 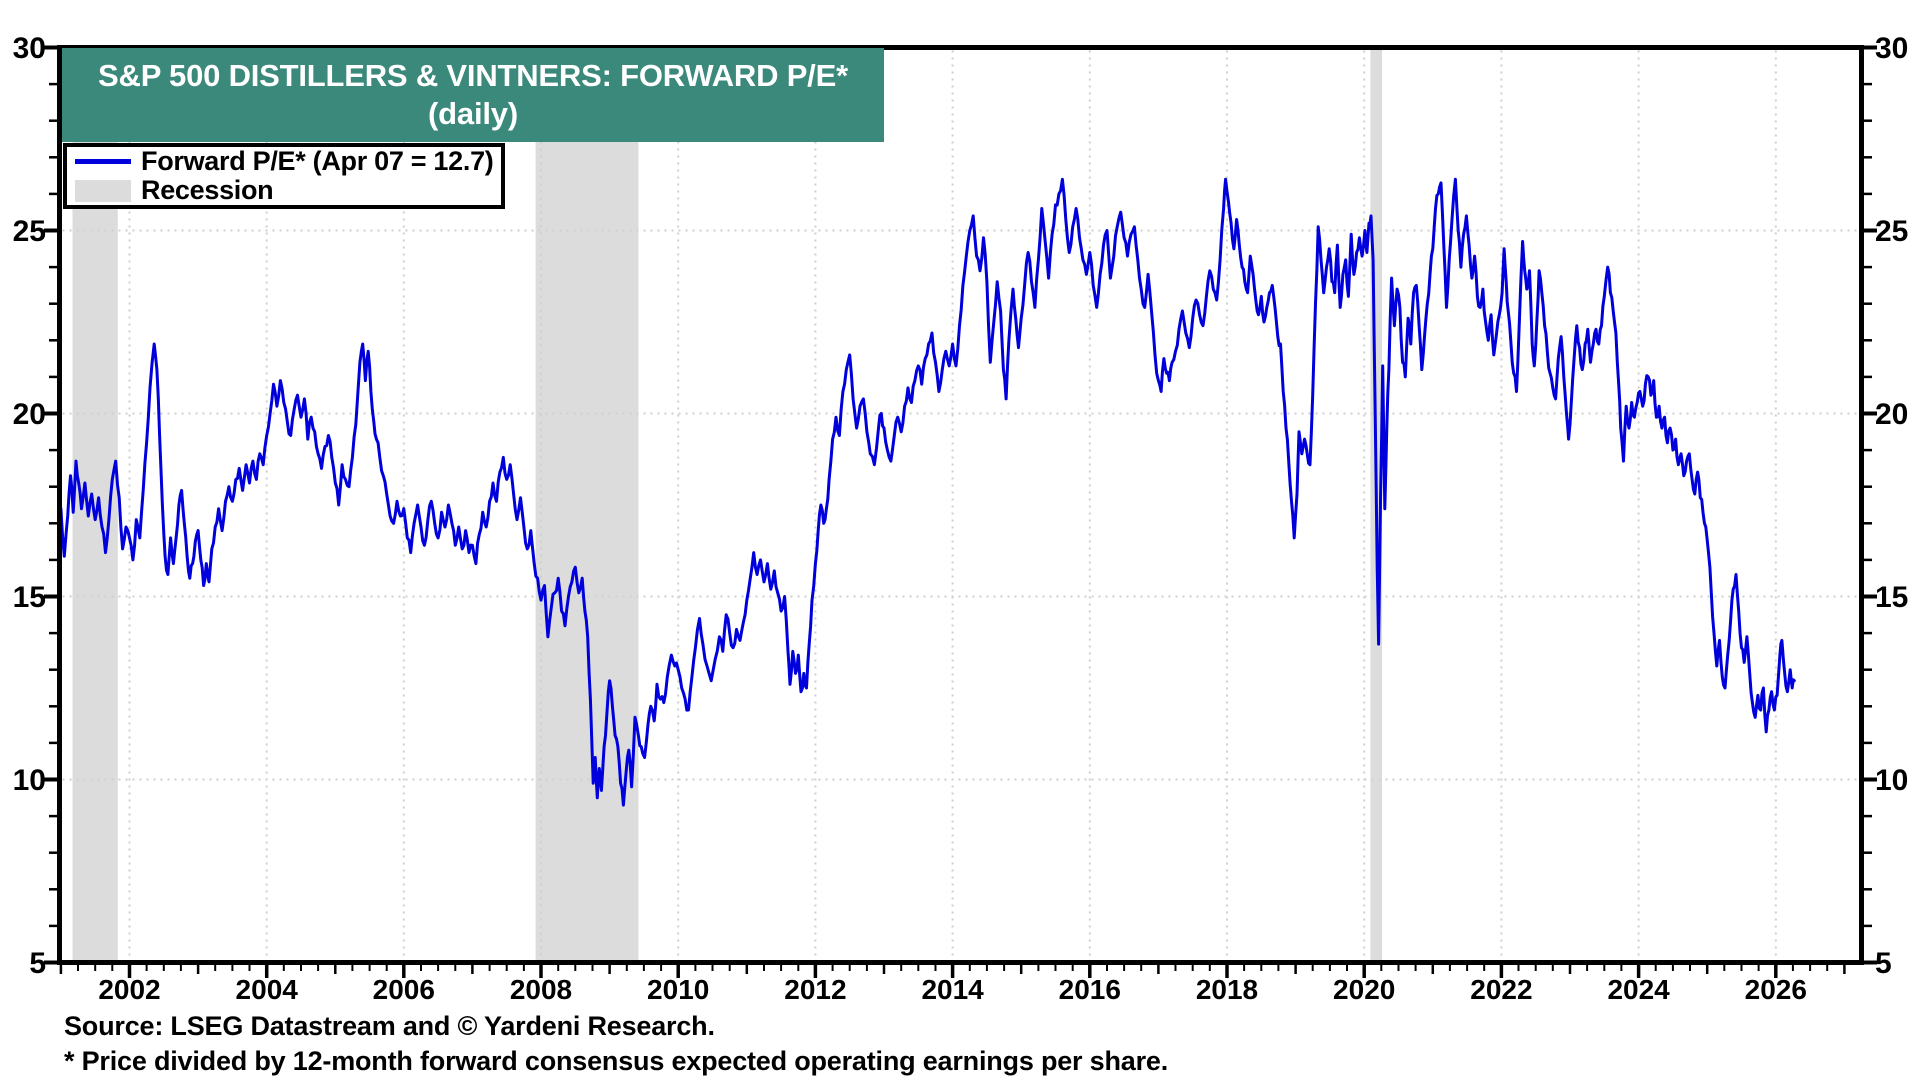 I want to click on svg-text: 2026, so click(x=1776, y=989).